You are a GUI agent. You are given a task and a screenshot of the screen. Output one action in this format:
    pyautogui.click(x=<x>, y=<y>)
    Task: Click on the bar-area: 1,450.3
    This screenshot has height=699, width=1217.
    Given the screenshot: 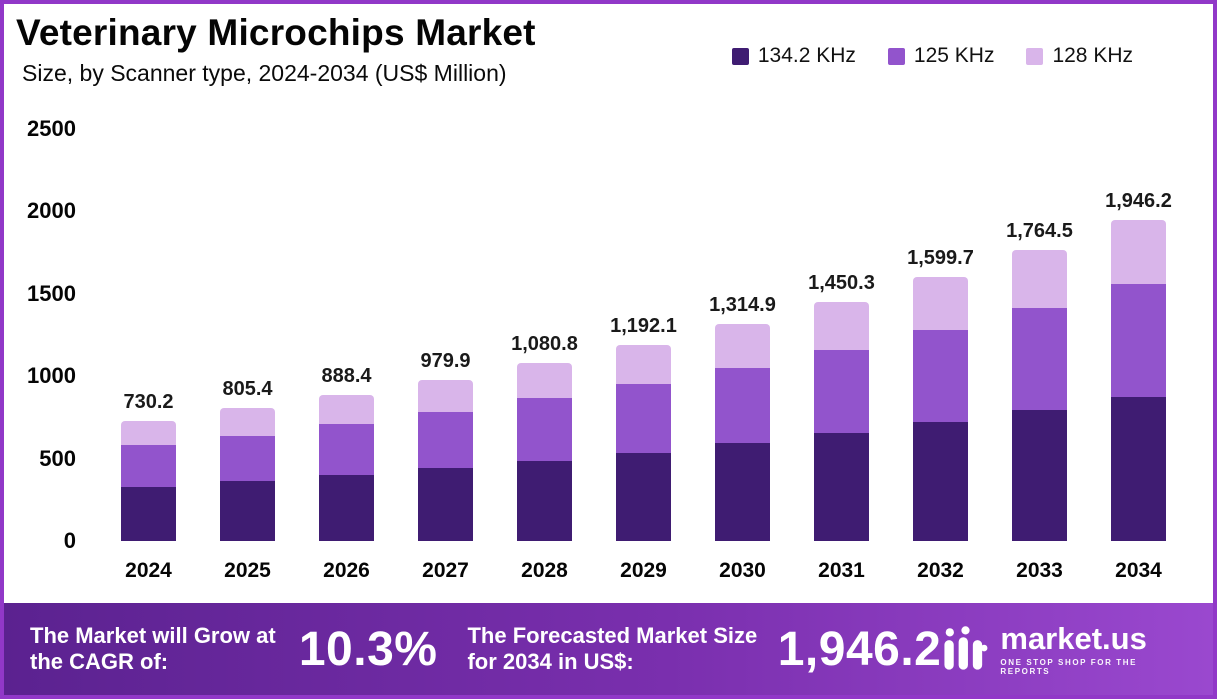 What is the action you would take?
    pyautogui.click(x=841, y=335)
    